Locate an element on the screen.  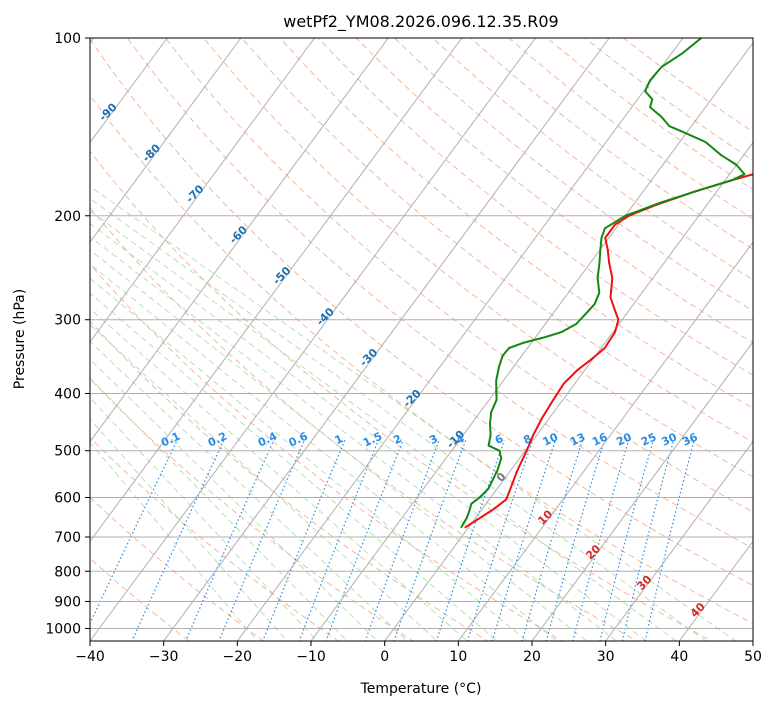
x-tick-label: 10 is located at coordinates (458, 657).